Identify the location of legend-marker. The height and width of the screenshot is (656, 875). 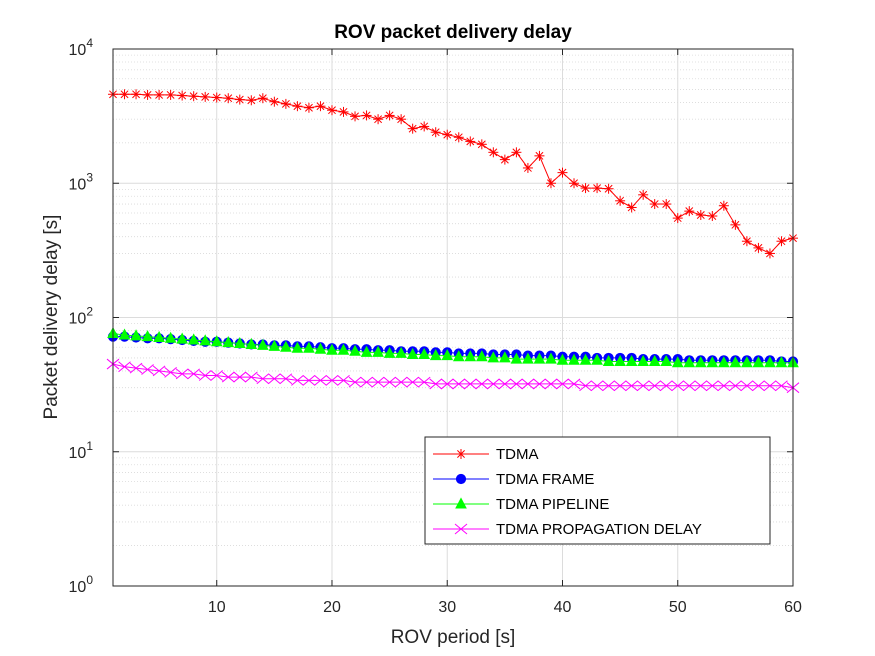
(461, 529).